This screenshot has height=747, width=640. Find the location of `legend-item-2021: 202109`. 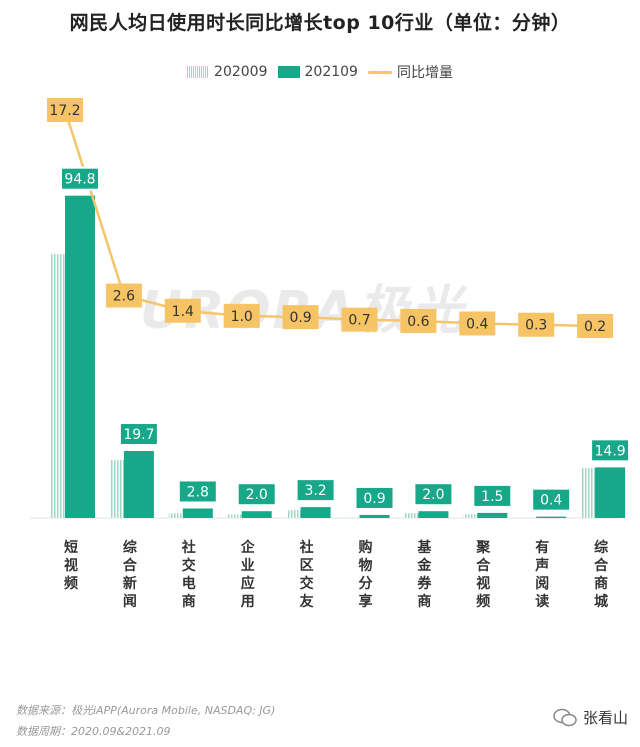

legend-item-2021: 202109 is located at coordinates (317, 72).